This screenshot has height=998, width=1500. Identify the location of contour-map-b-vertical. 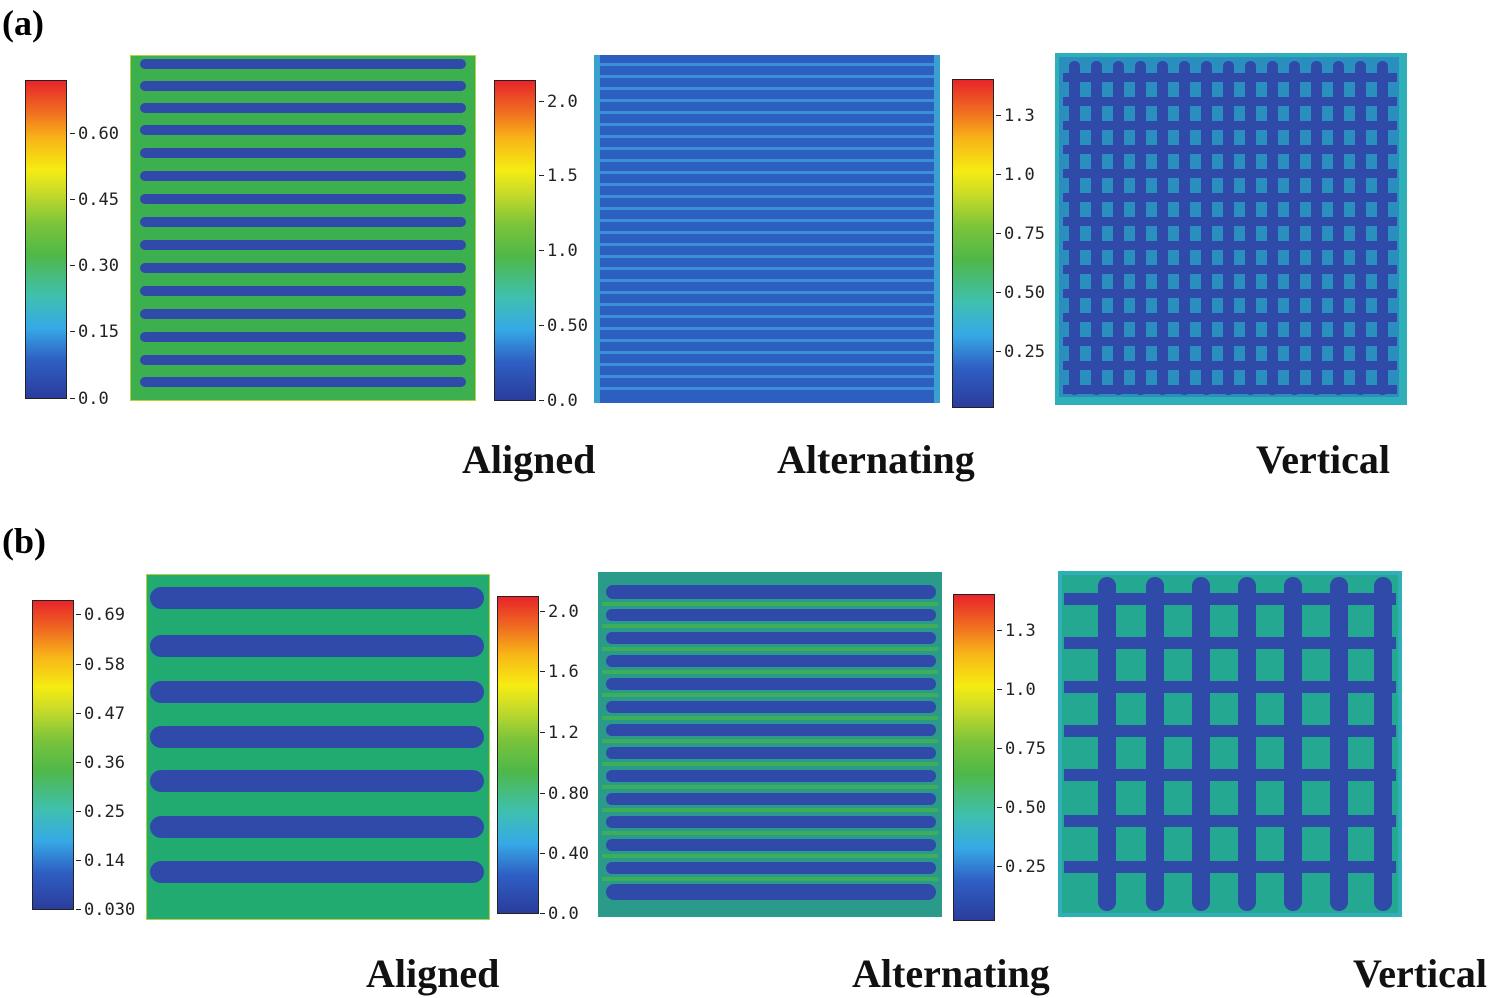
(1230, 744).